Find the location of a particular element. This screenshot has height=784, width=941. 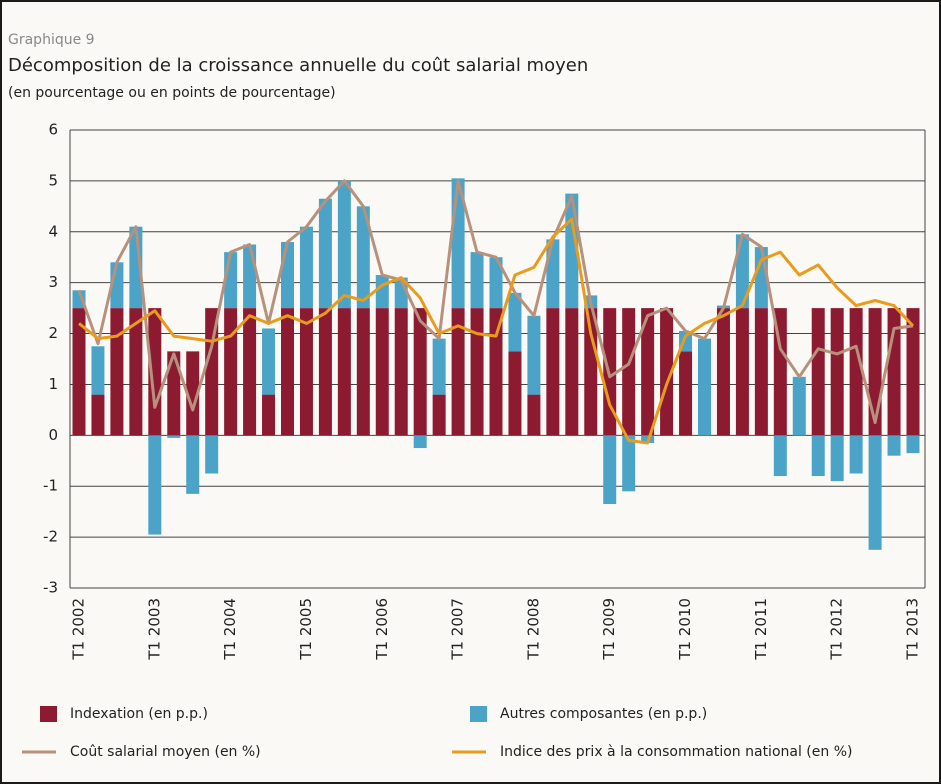

y-tick-label: 2 is located at coordinates (53, 333).